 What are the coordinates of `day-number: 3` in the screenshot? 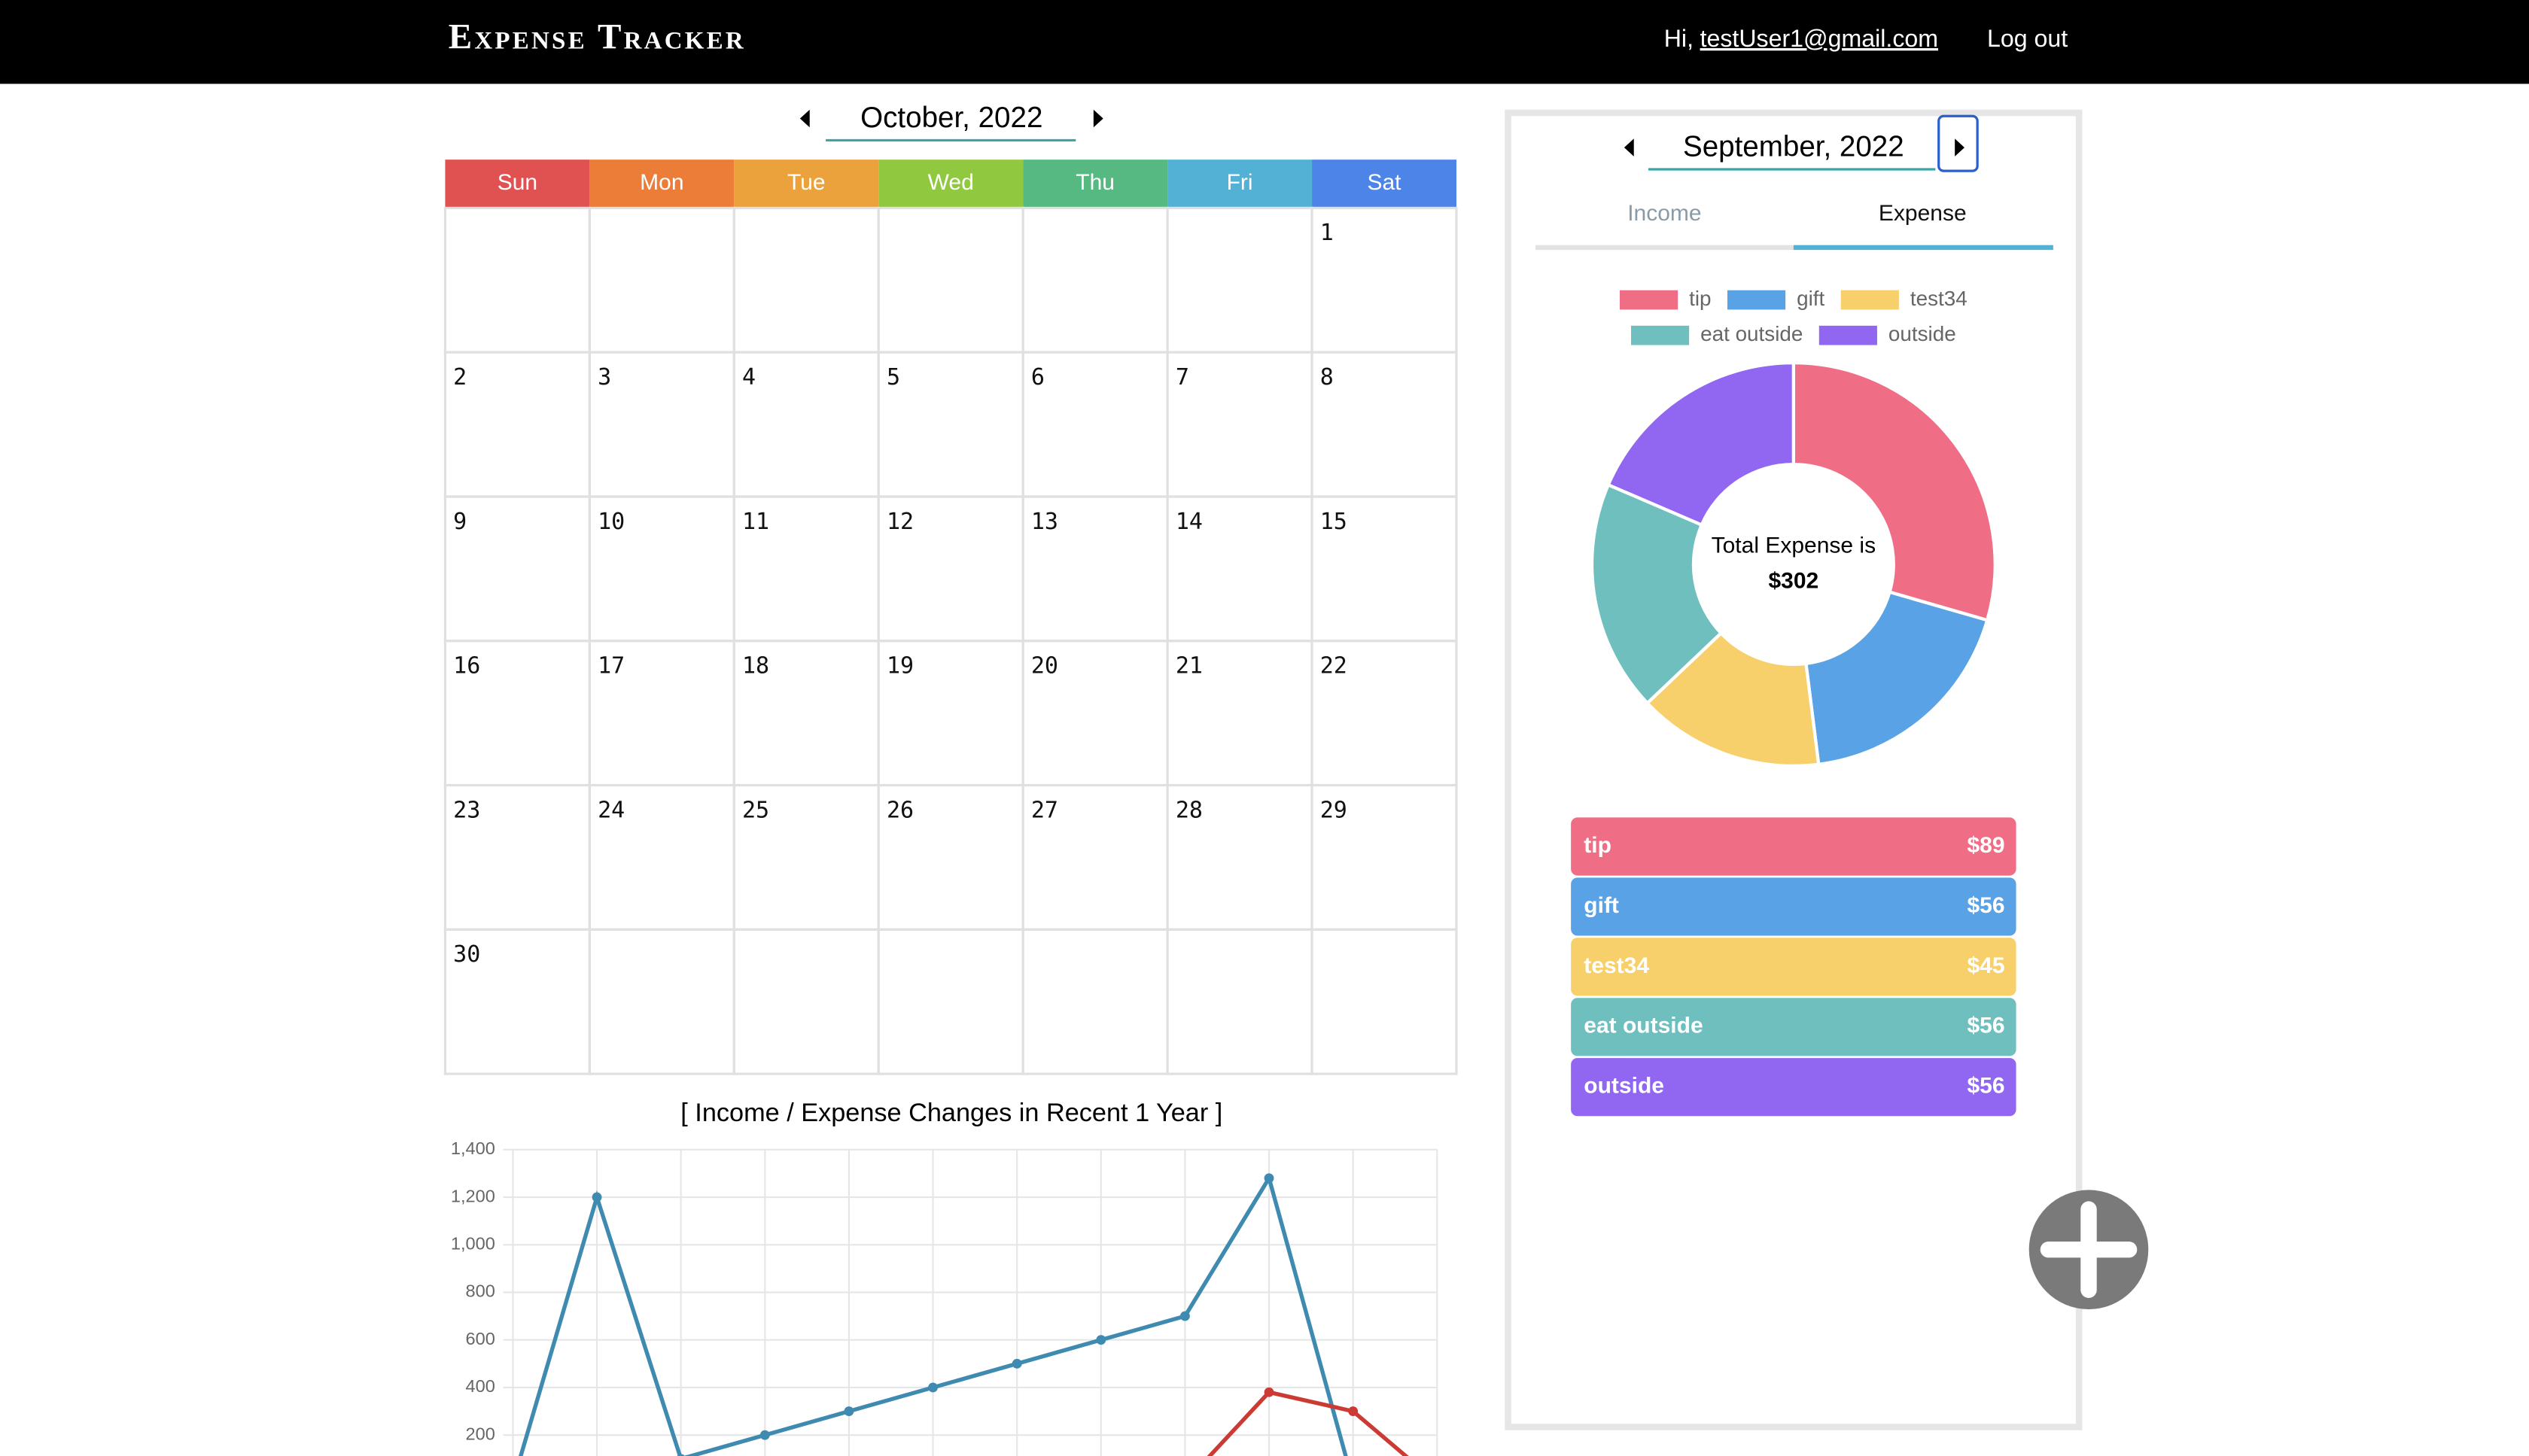 It's located at (604, 377).